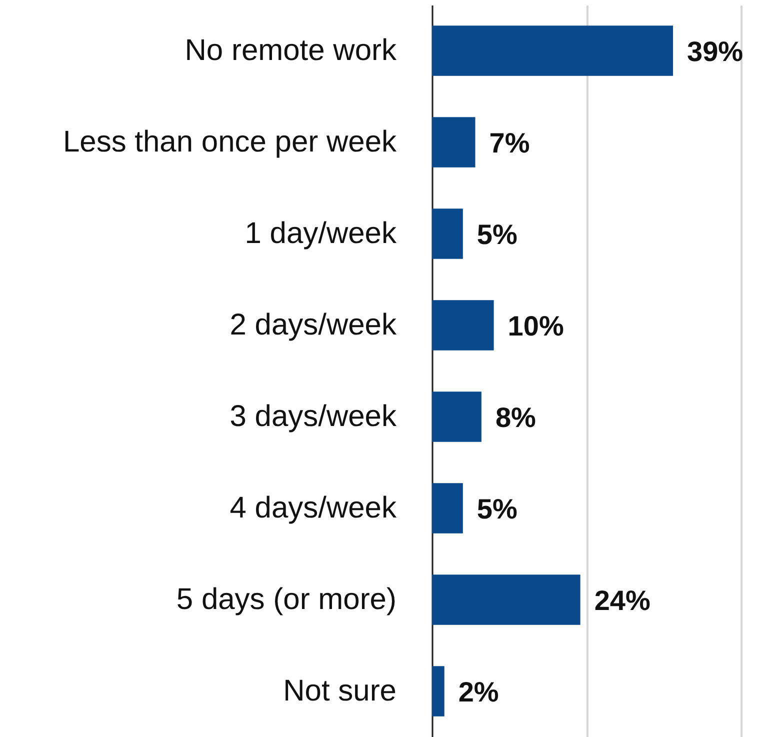 Image resolution: width=767 pixels, height=737 pixels. I want to click on y-tick-label: 4 days/week, so click(314, 507).